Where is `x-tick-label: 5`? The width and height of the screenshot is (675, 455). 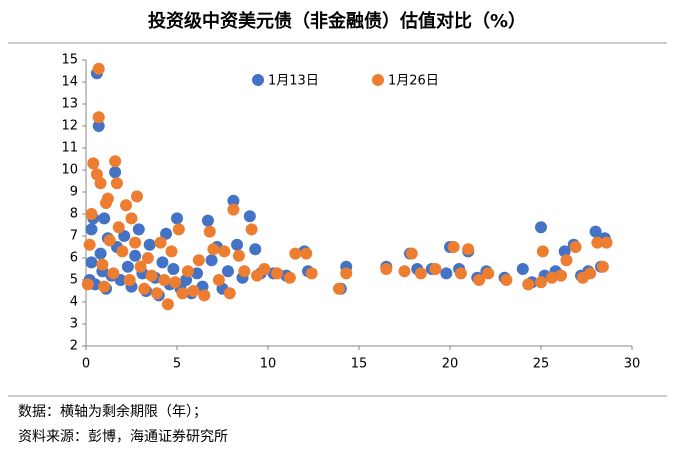 x-tick-label: 5 is located at coordinates (177, 364).